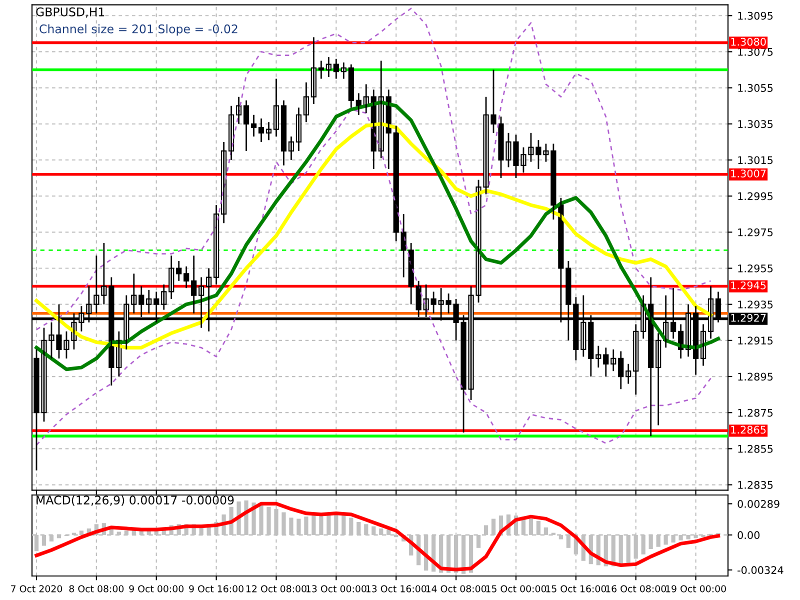 The height and width of the screenshot is (600, 800). What do you see at coordinates (276, 588) in the screenshot?
I see `x-tick-label: 12 Oct 08:00` at bounding box center [276, 588].